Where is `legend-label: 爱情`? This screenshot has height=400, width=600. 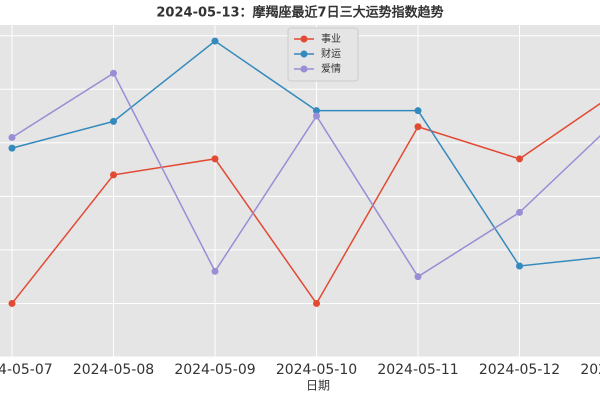 legend-label: 爱情 is located at coordinates (331, 68).